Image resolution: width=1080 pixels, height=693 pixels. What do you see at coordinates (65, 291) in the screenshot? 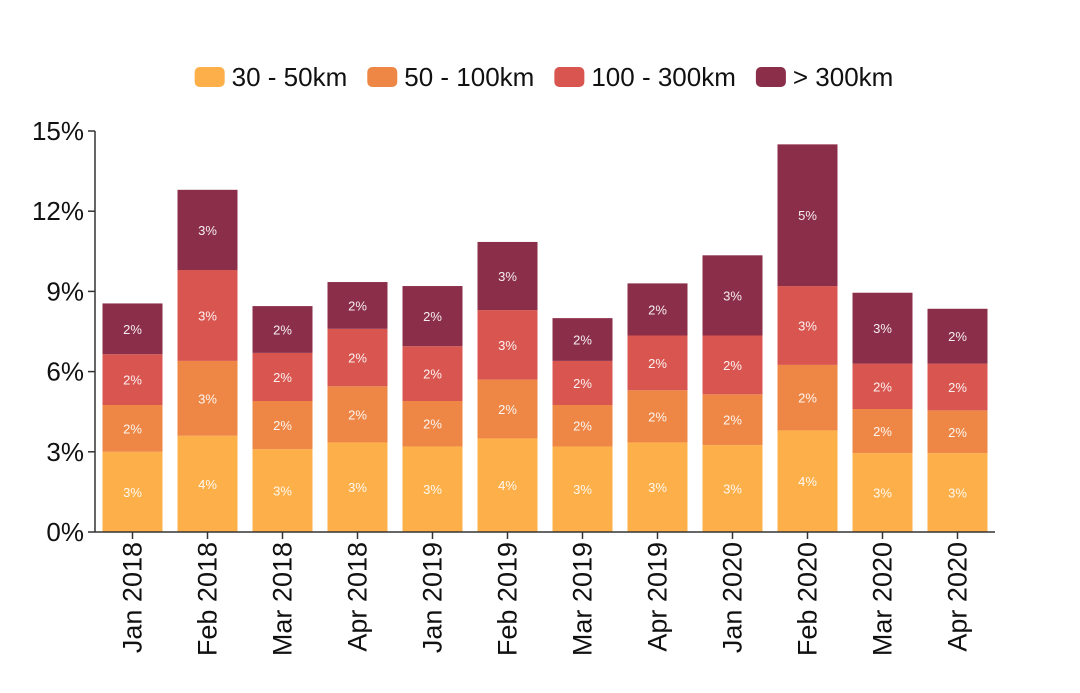
I see `y-tick-label: 9%` at bounding box center [65, 291].